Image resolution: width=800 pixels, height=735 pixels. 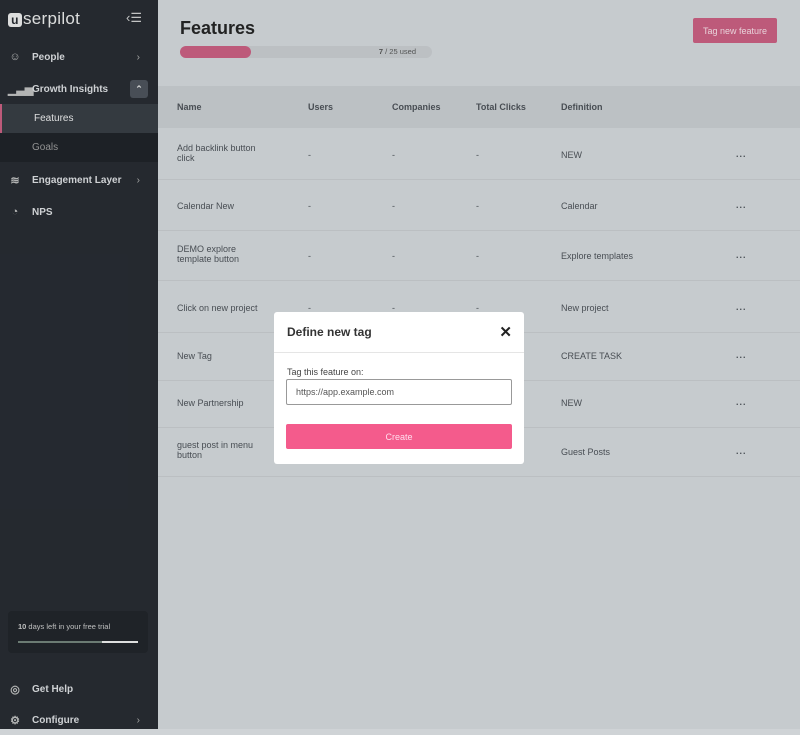 I want to click on sidebar-item-label: People, so click(x=48, y=57).